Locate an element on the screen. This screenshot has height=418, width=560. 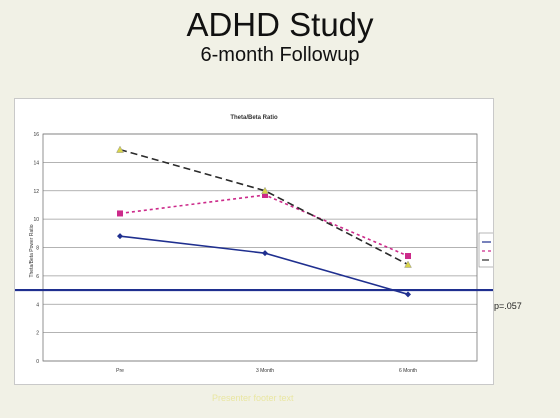
footer-text: Presenter footer text is located at coordinates (253, 398).